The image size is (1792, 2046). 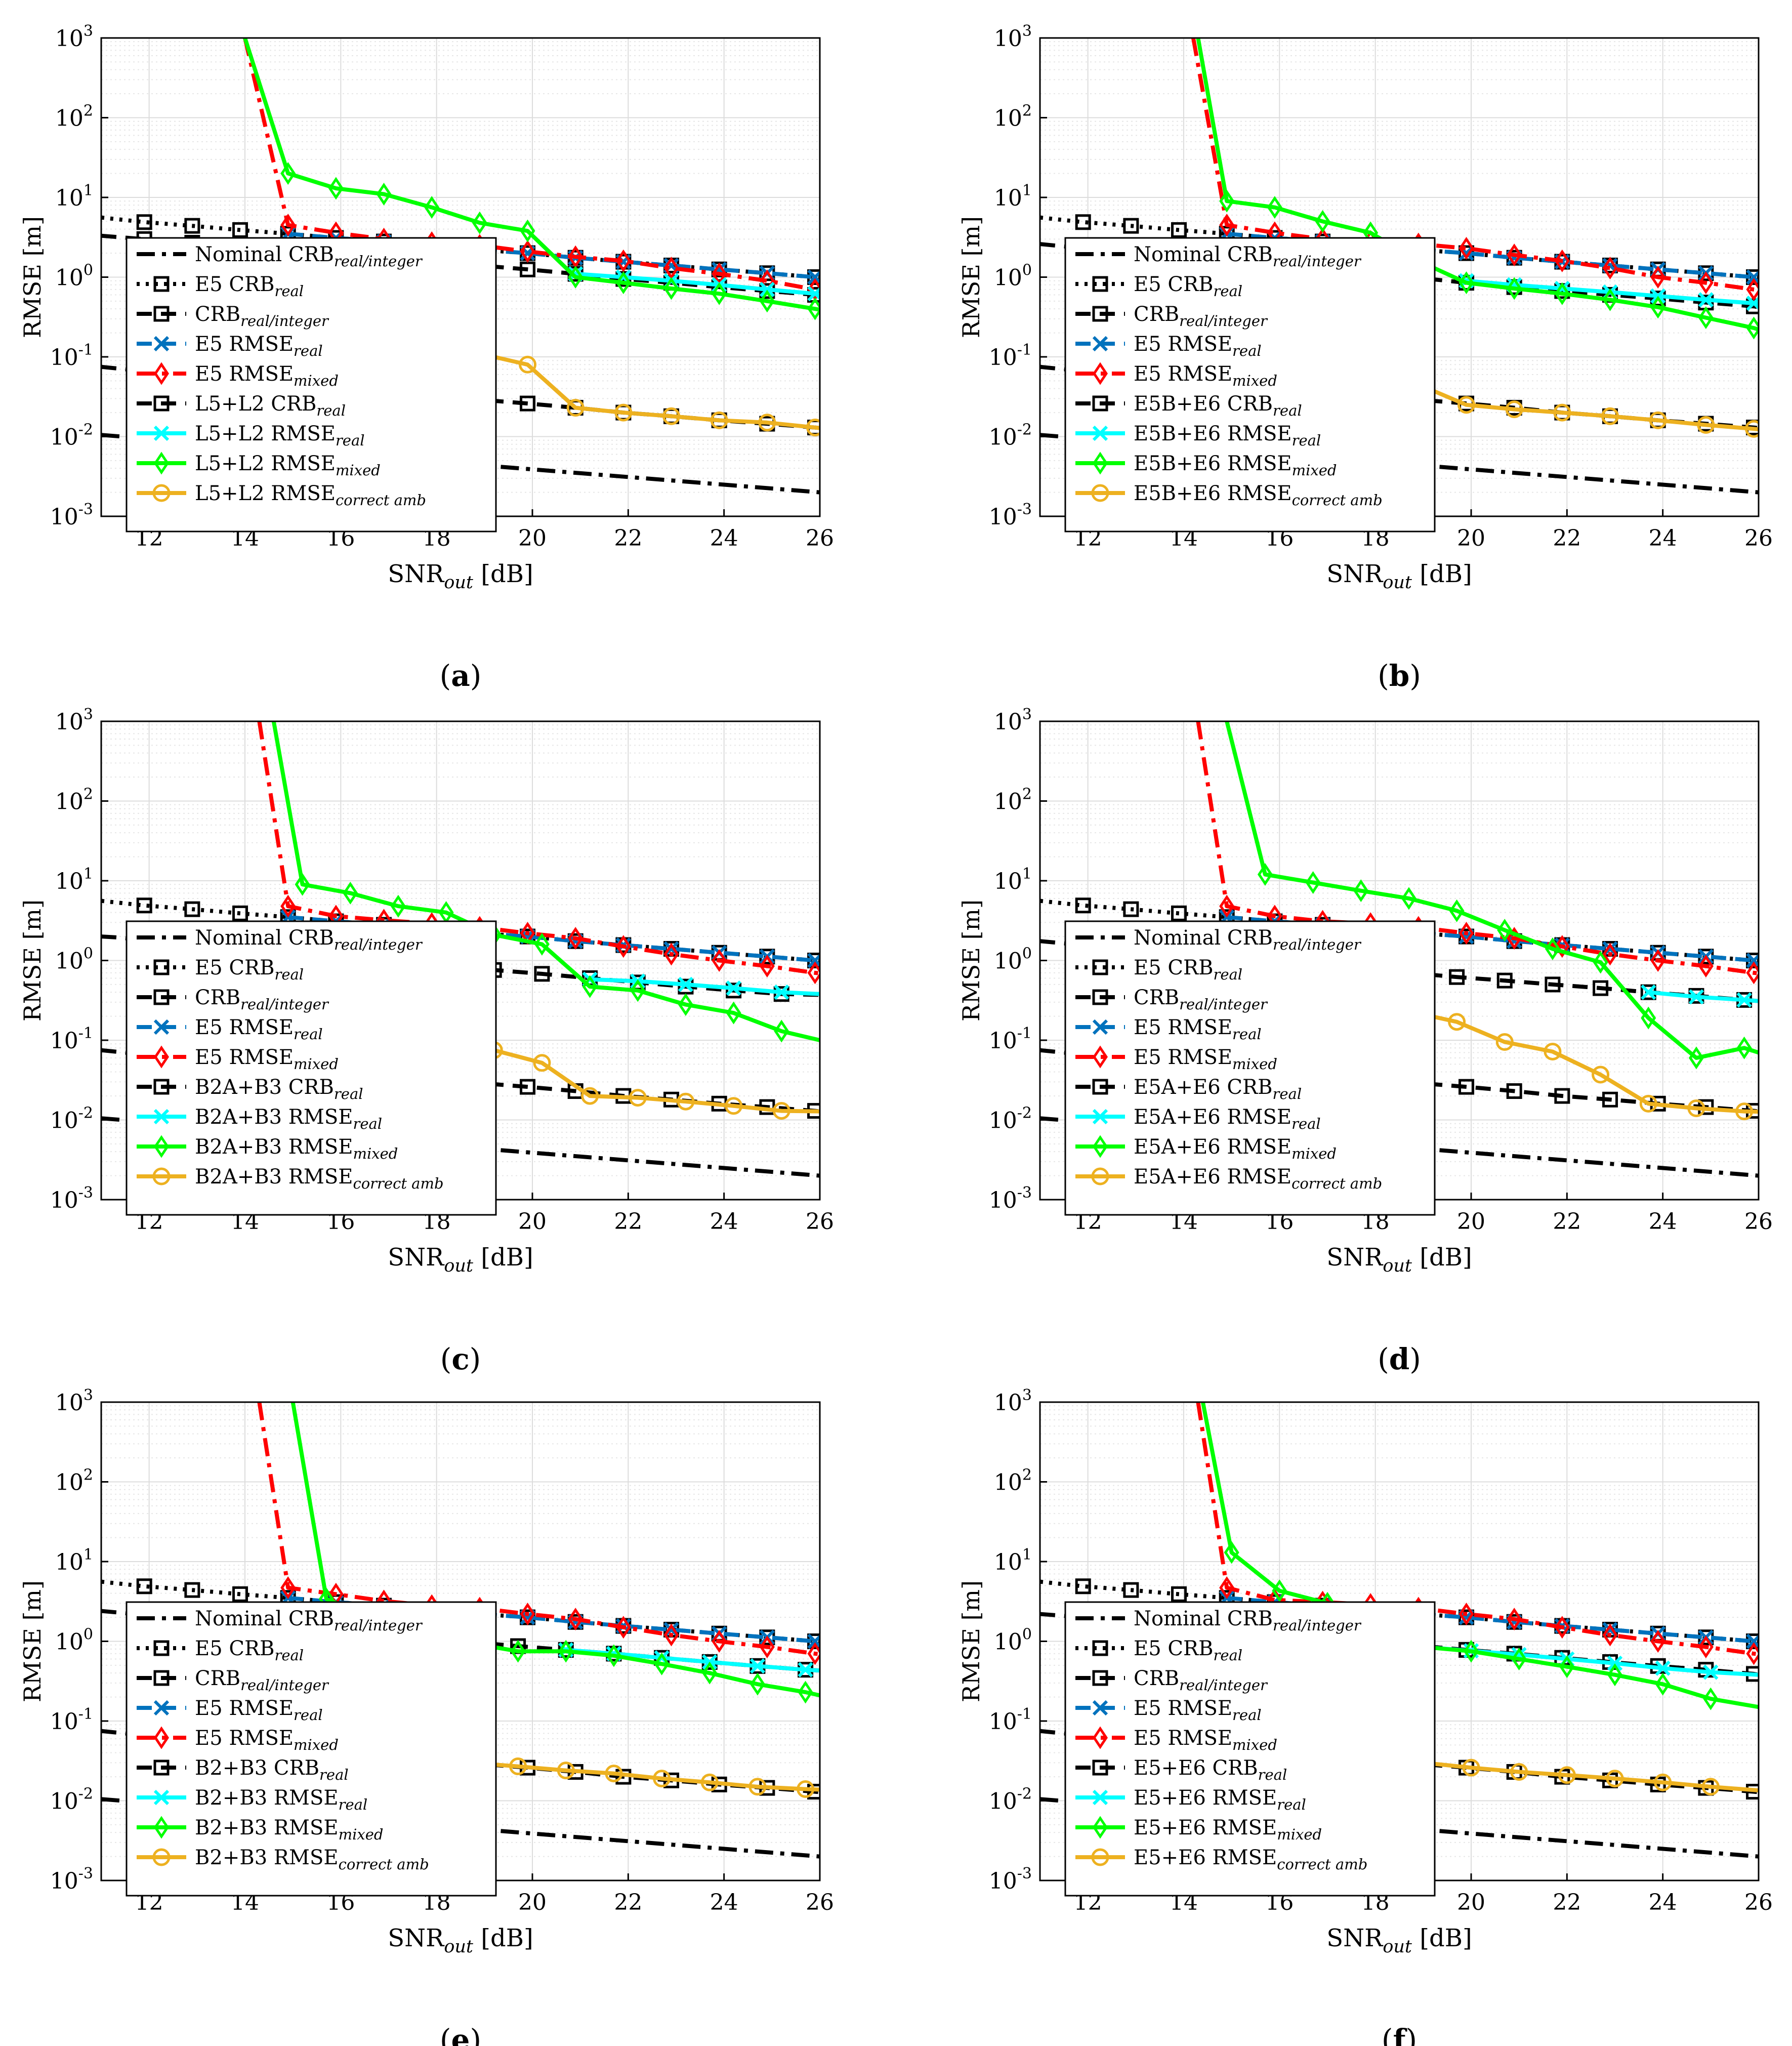 What do you see at coordinates (1471, 1222) in the screenshot?
I see `x-tick-label: 20` at bounding box center [1471, 1222].